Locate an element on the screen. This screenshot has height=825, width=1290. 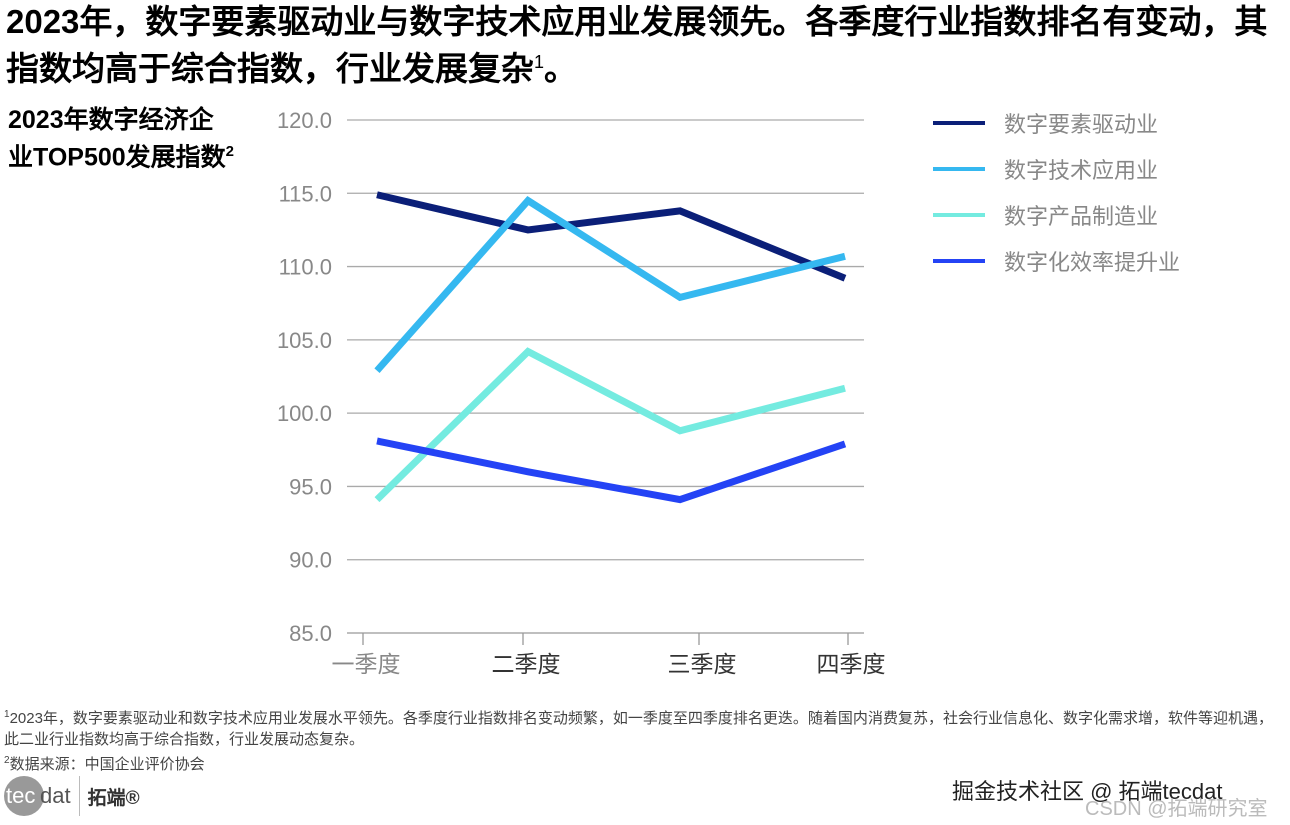
legend-item: 数字技术应用业 is located at coordinates (1056, 169).